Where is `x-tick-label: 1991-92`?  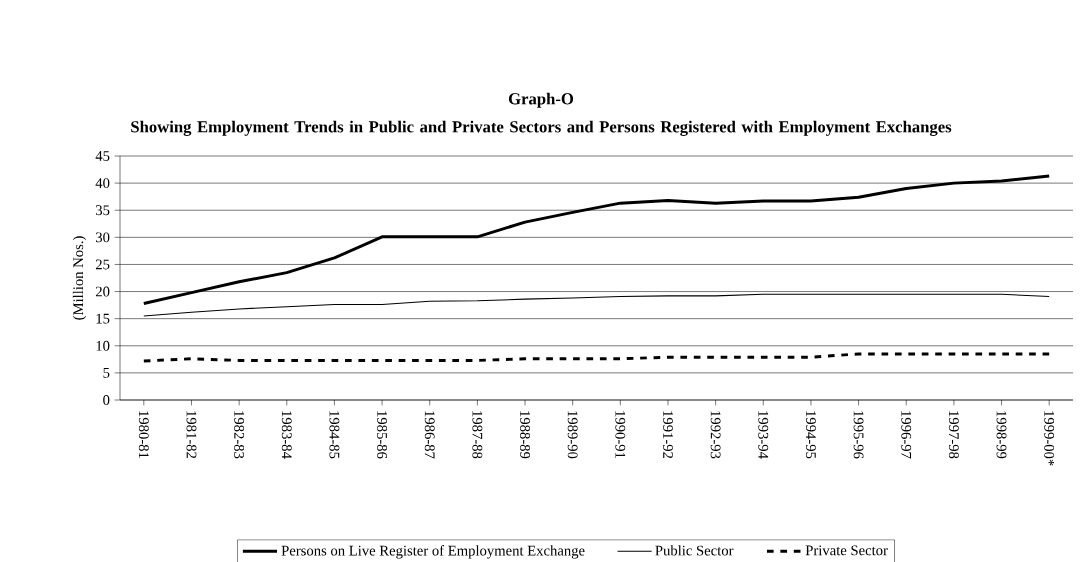 x-tick-label: 1991-92 is located at coordinates (668, 435).